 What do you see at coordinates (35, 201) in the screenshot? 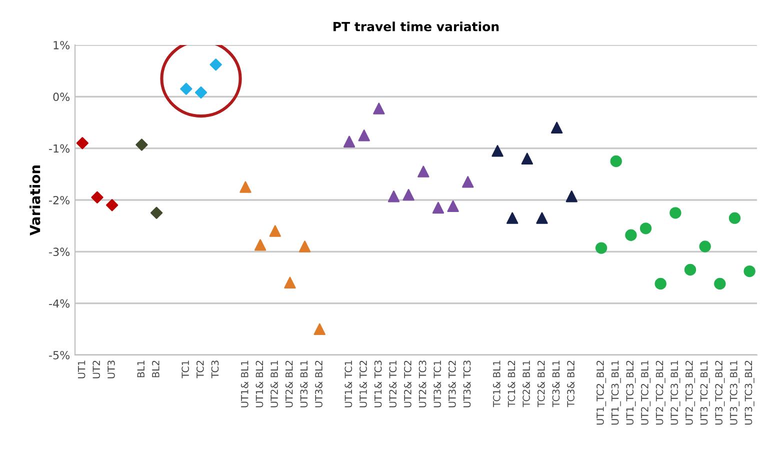
I see `y-axis-title: Variation` at bounding box center [35, 201].